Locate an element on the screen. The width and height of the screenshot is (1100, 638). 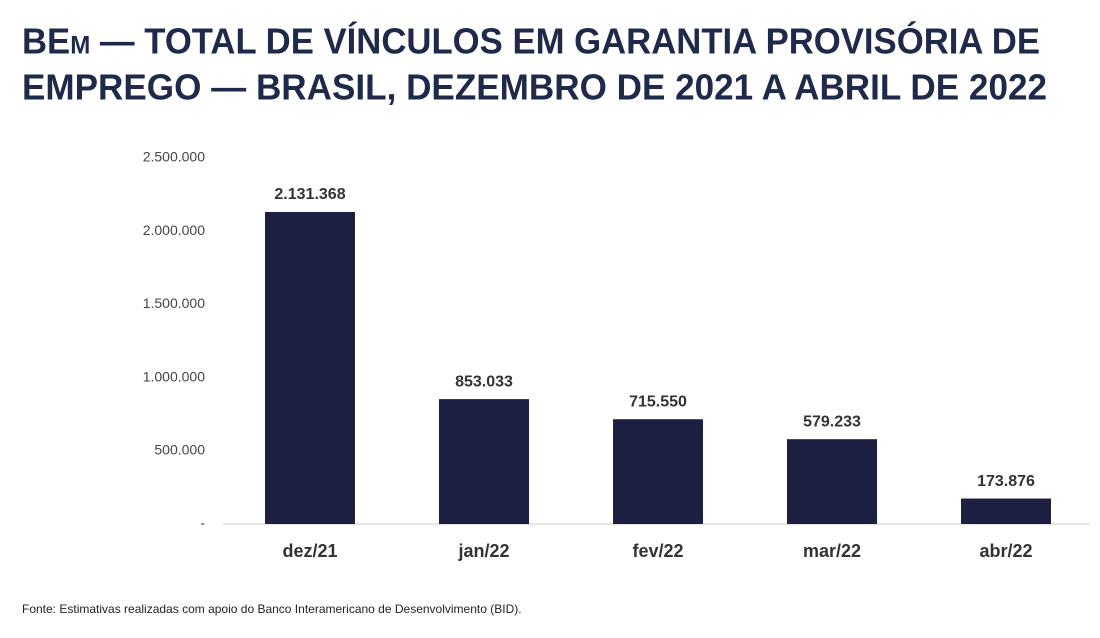
value-label: 173.876 is located at coordinates (1006, 481).